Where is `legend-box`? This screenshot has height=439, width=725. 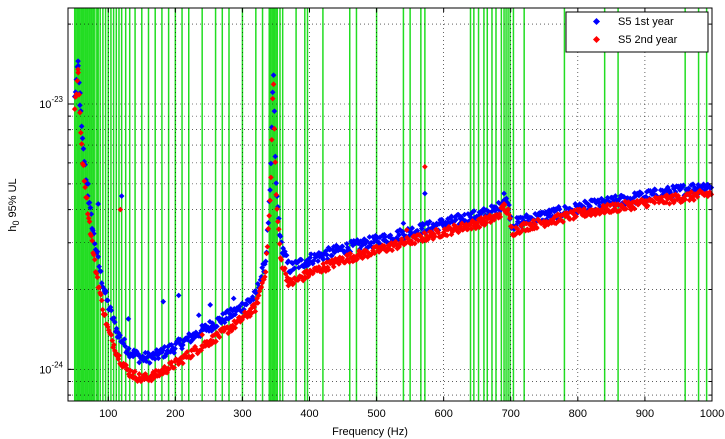
legend-box is located at coordinates (637, 32).